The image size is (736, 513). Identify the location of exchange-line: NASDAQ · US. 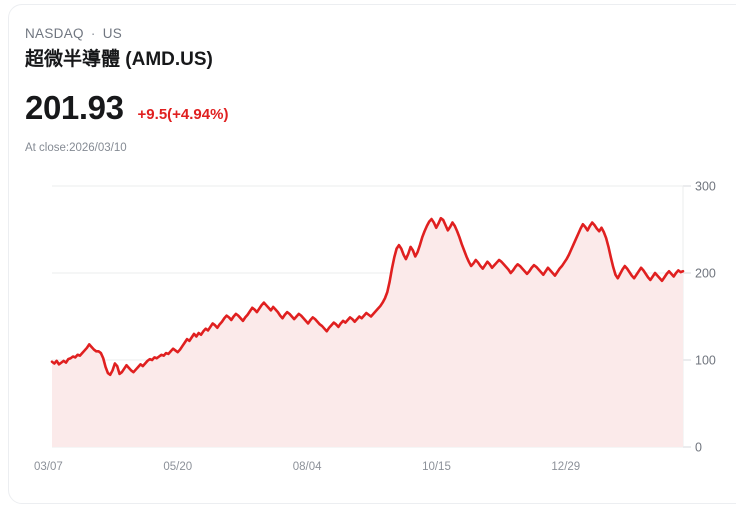
(325, 34).